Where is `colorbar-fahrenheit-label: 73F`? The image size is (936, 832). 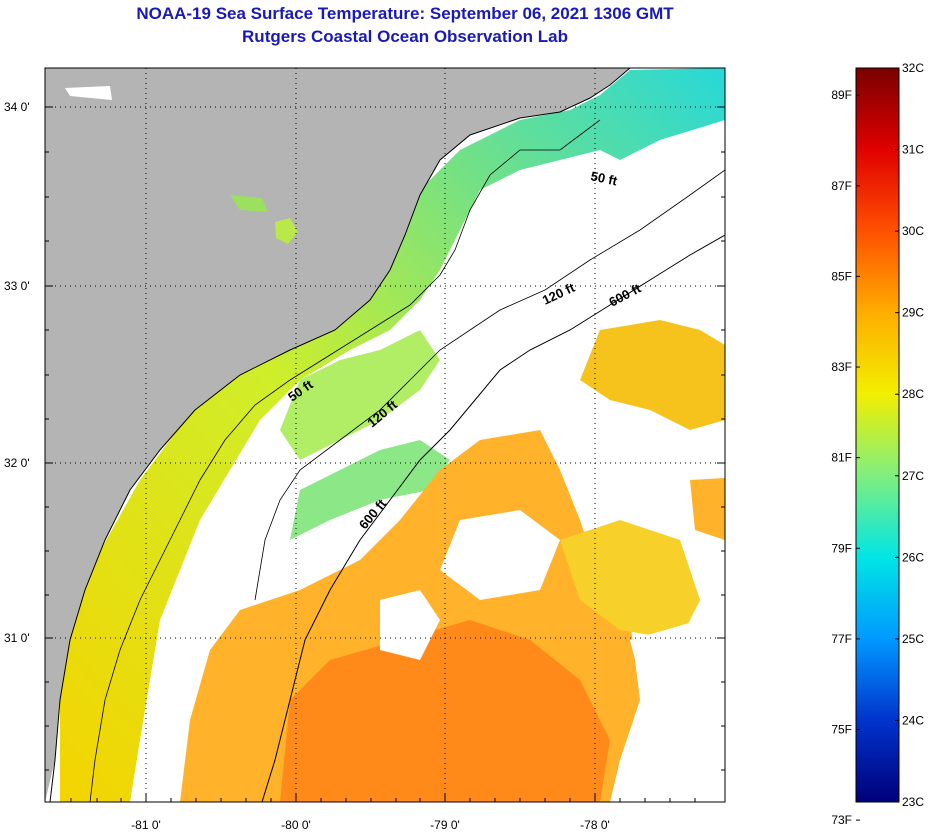
colorbar-fahrenheit-label: 73F is located at coordinates (841, 820).